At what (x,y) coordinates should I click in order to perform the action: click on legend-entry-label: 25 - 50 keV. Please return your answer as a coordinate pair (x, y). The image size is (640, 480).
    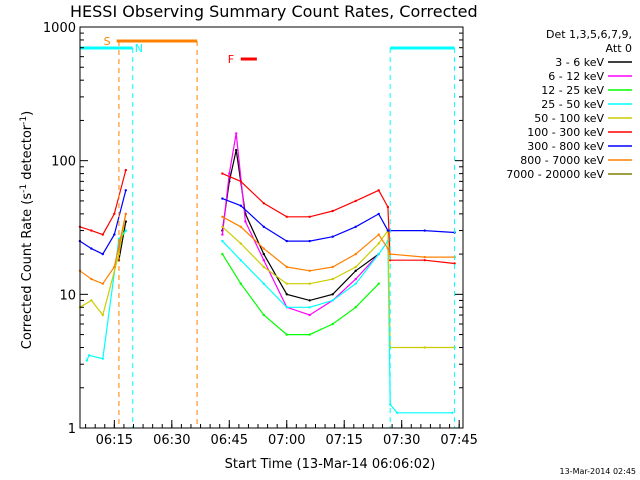
    Looking at the image, I should click on (572, 104).